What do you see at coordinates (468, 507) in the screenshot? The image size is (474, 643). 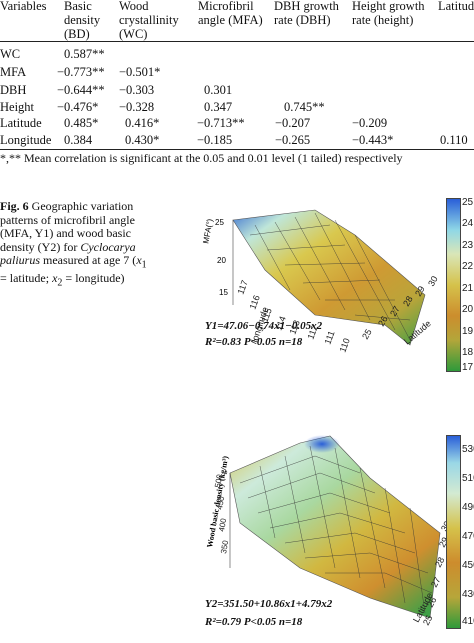 I see `colorbar-tick: 490` at bounding box center [468, 507].